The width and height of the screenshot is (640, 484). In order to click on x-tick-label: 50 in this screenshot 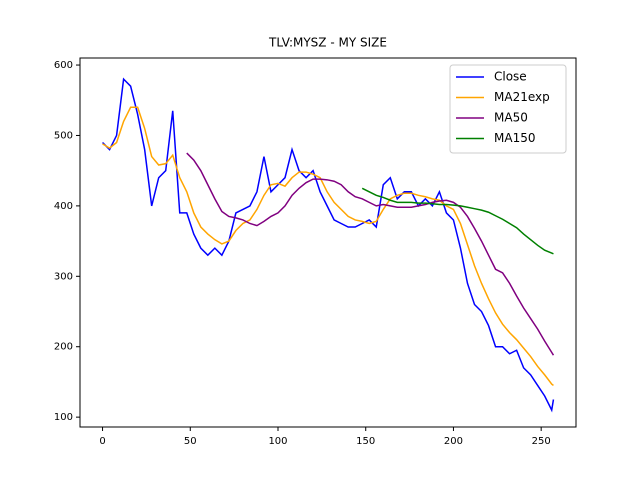, I will do `click(190, 441)`.